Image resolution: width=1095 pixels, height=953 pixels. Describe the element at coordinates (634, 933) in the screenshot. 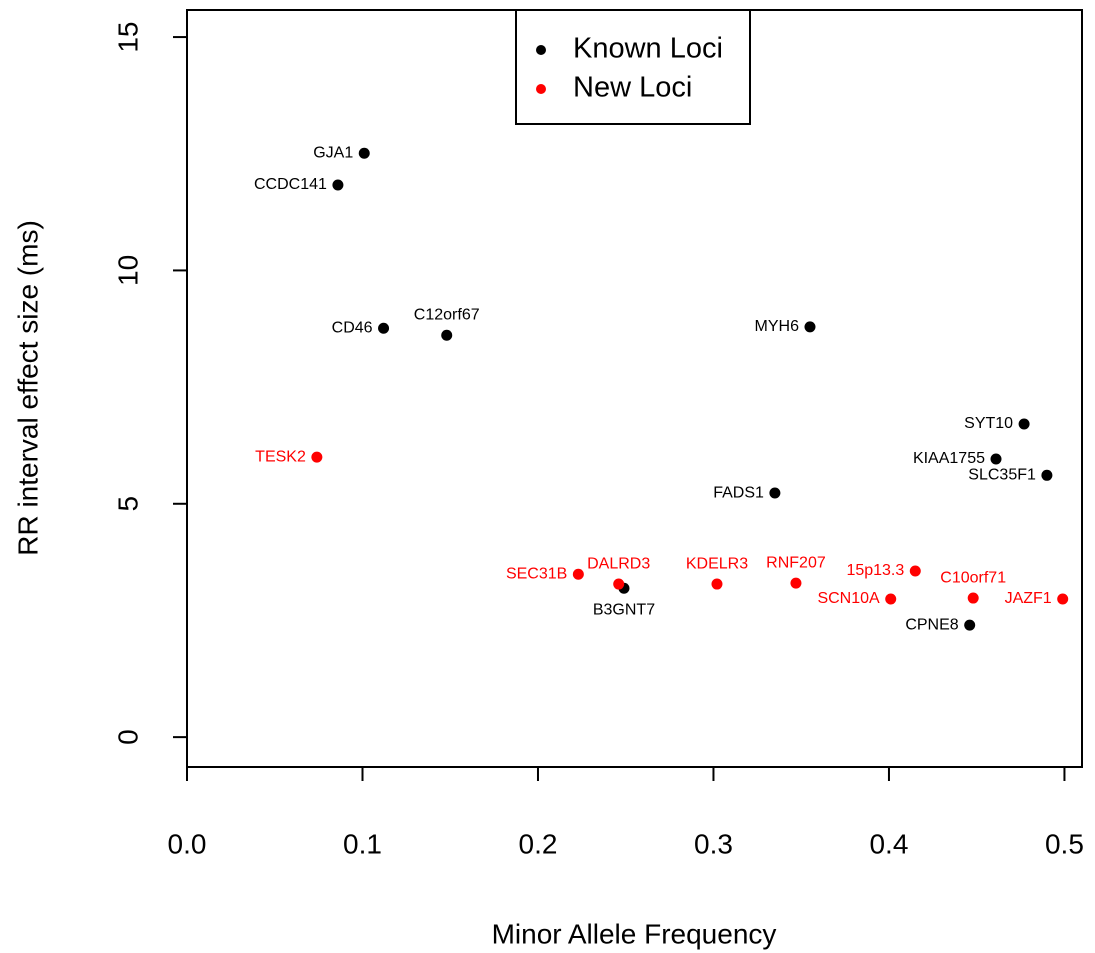

I see `x-axis-title: Minor Allele Frequency` at that location.